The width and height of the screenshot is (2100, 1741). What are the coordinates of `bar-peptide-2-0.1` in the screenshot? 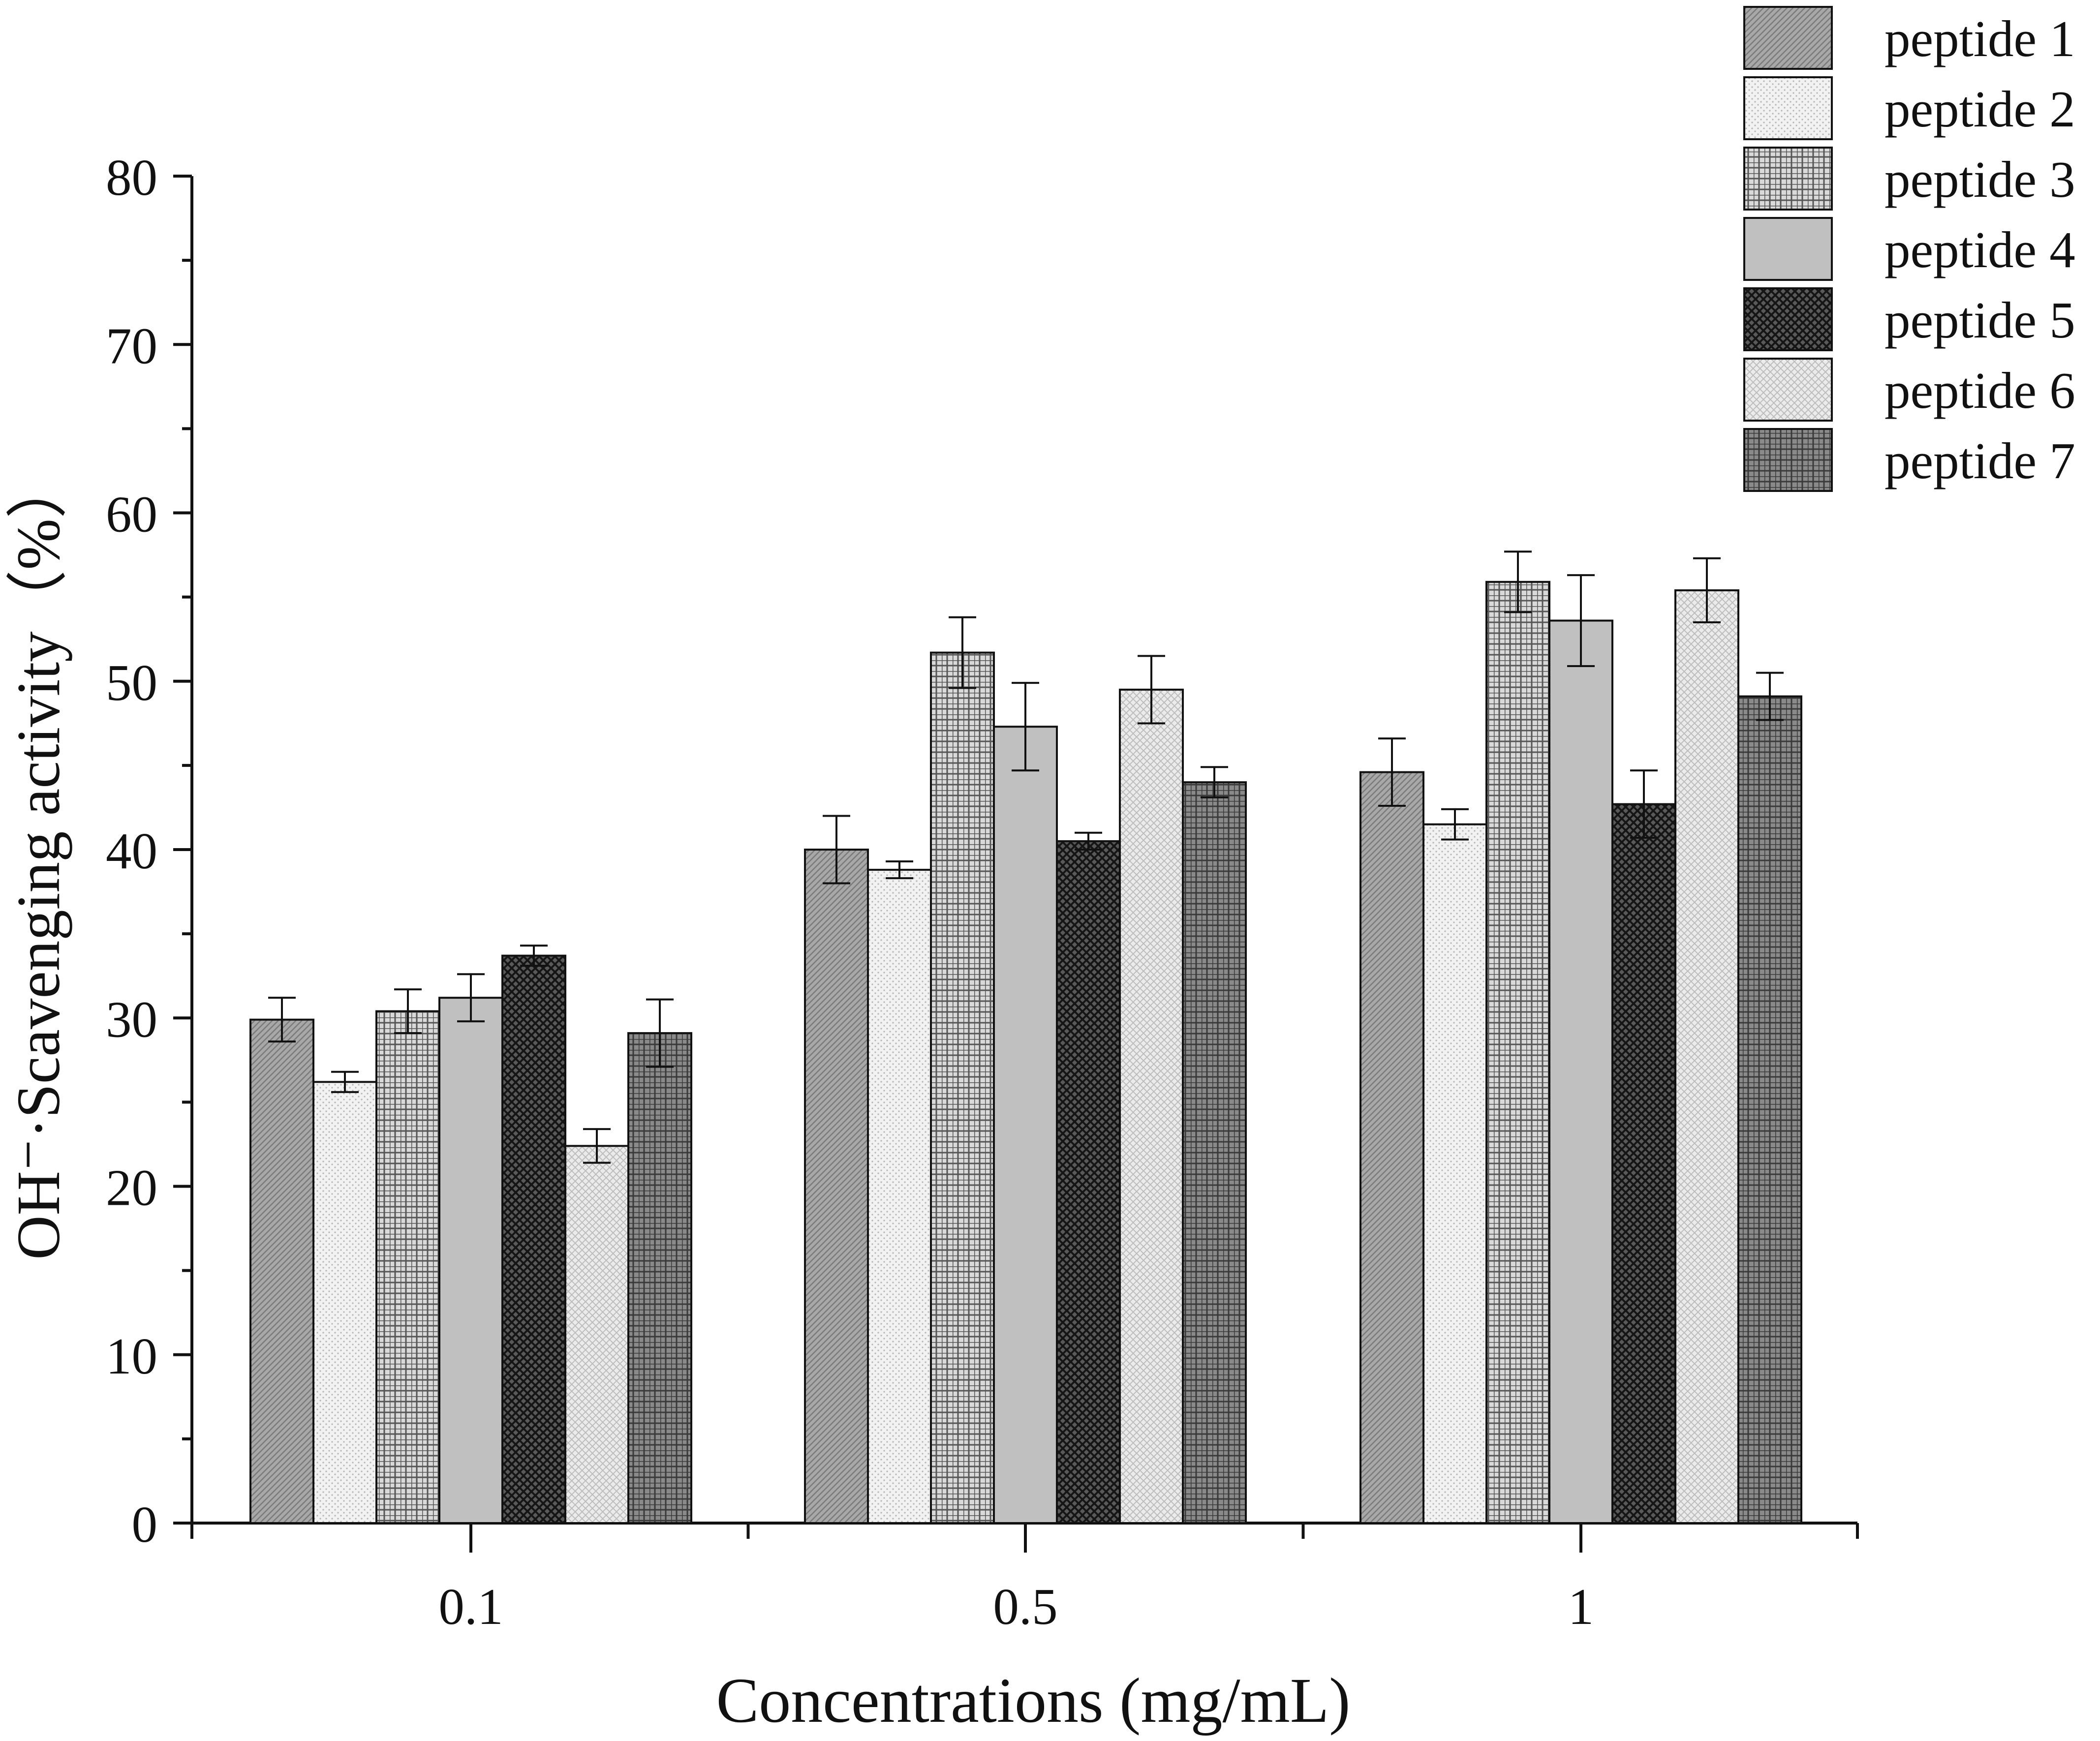 It's located at (344, 1302).